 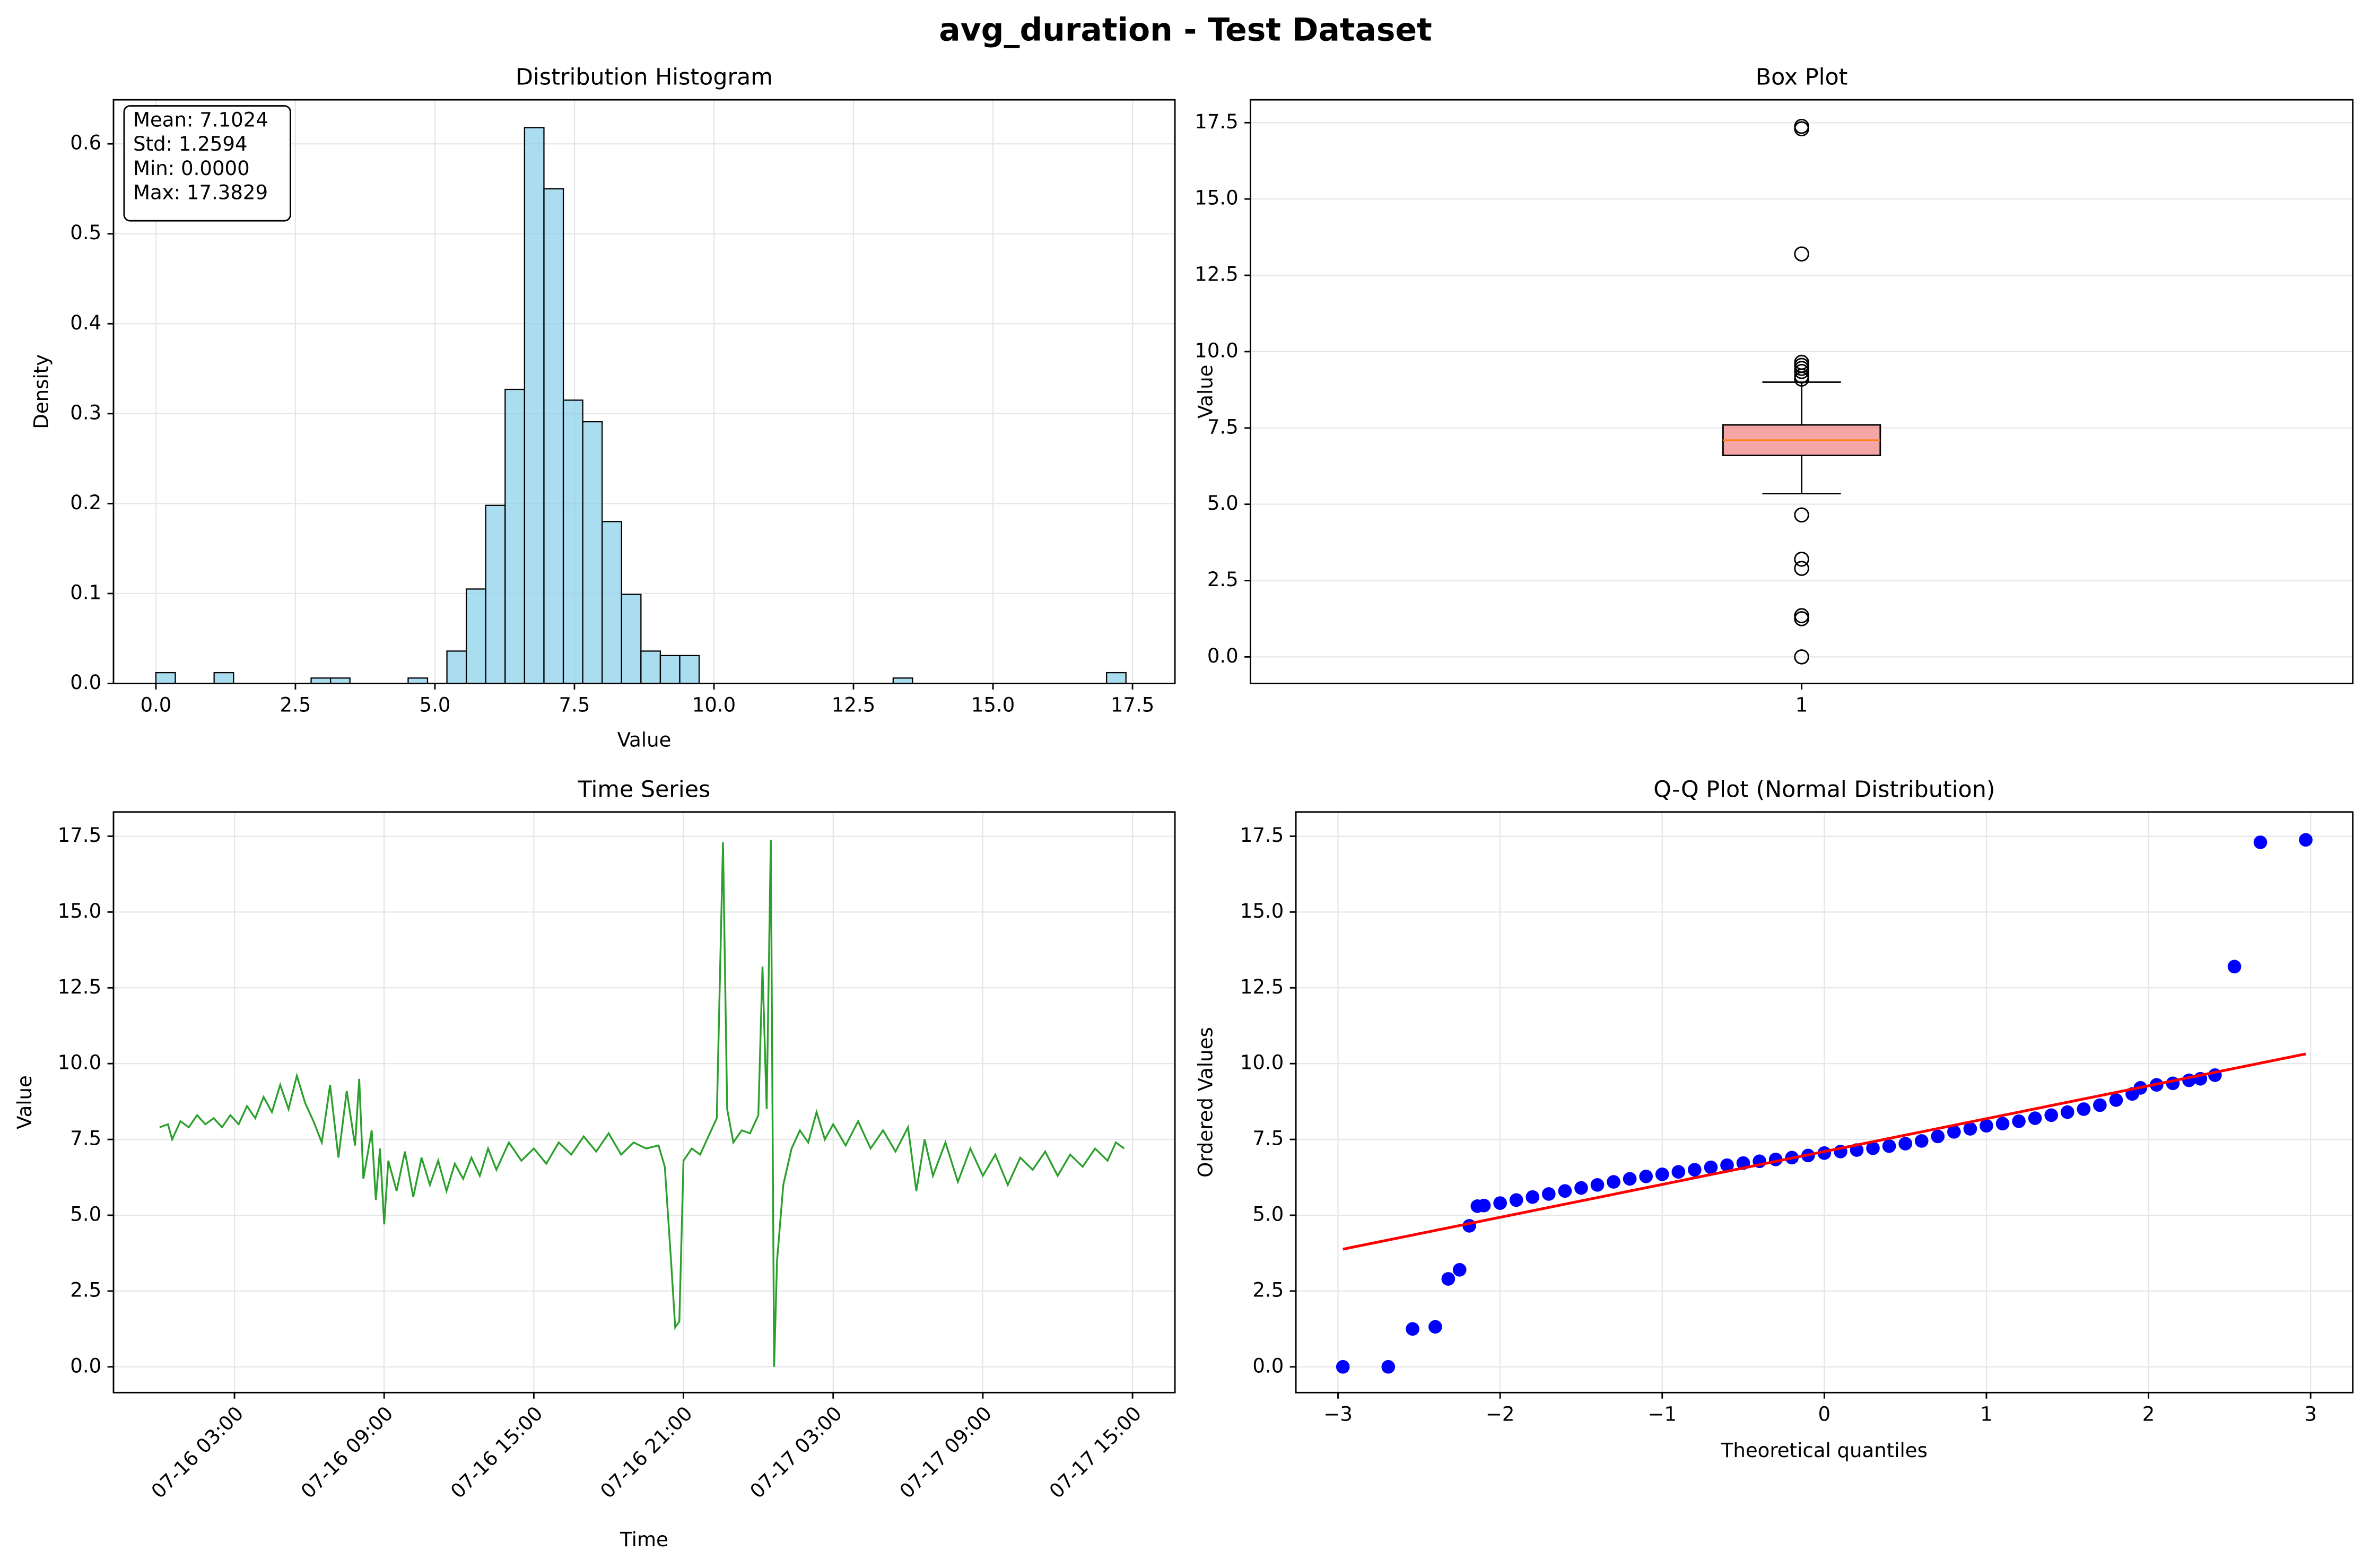 What do you see at coordinates (2148, 1414) in the screenshot?
I see `x-tick-label: 2` at bounding box center [2148, 1414].